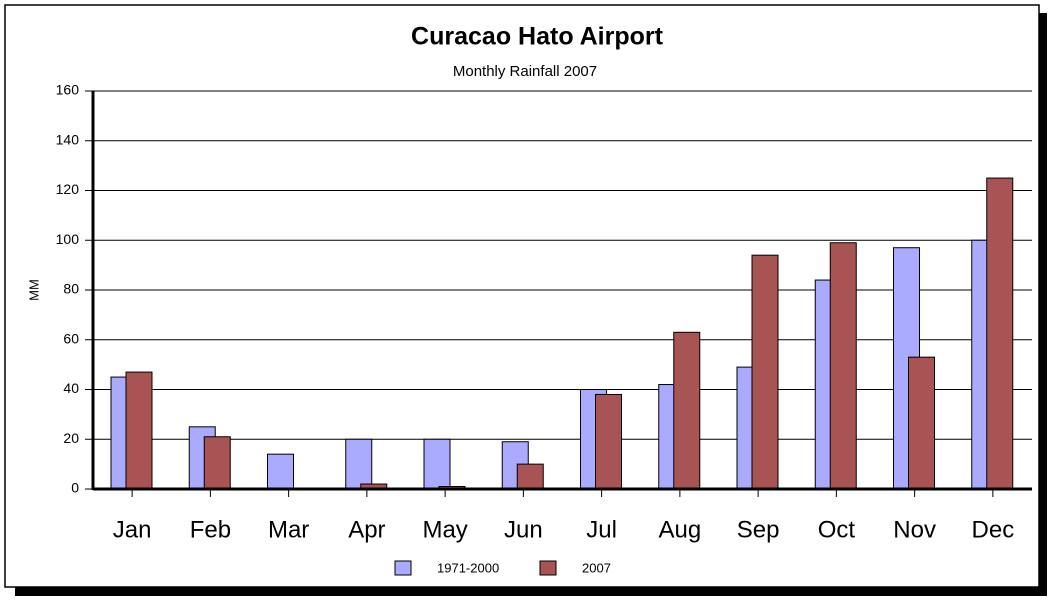  What do you see at coordinates (71, 289) in the screenshot?
I see `y-tick-label: 80` at bounding box center [71, 289].